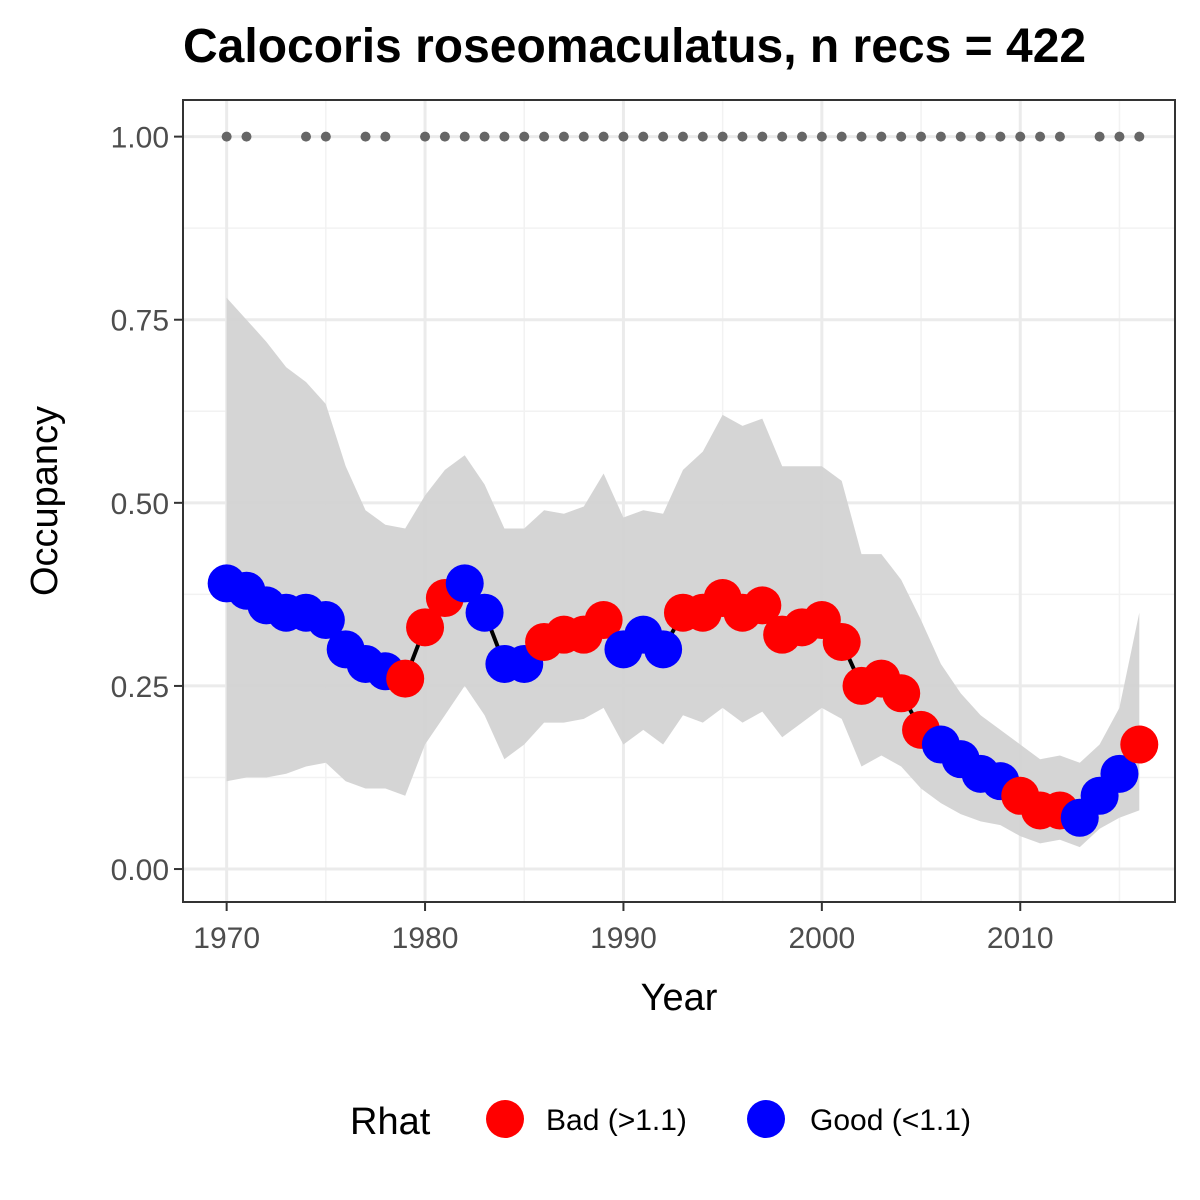  I want to click on x-tick-label: 2010, so click(1020, 938).